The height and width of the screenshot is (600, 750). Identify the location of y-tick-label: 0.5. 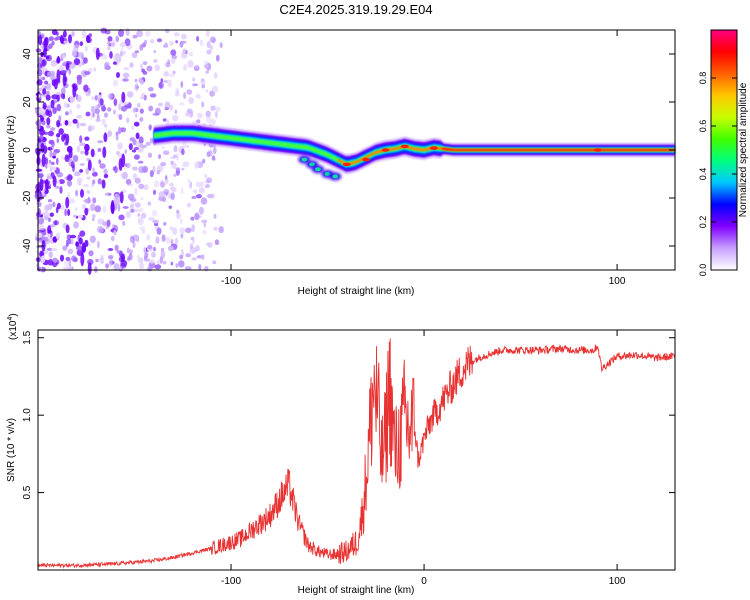
(27, 492).